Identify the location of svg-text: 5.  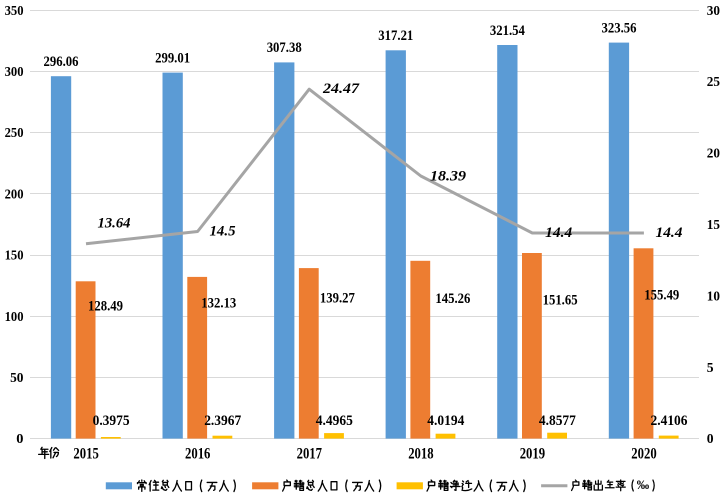
(710, 368).